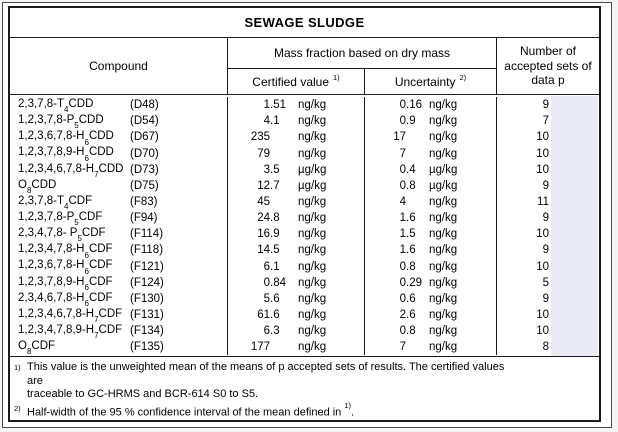 Image resolution: width=618 pixels, height=432 pixels. What do you see at coordinates (399, 137) in the screenshot?
I see `uncertainty-number: 17` at bounding box center [399, 137].